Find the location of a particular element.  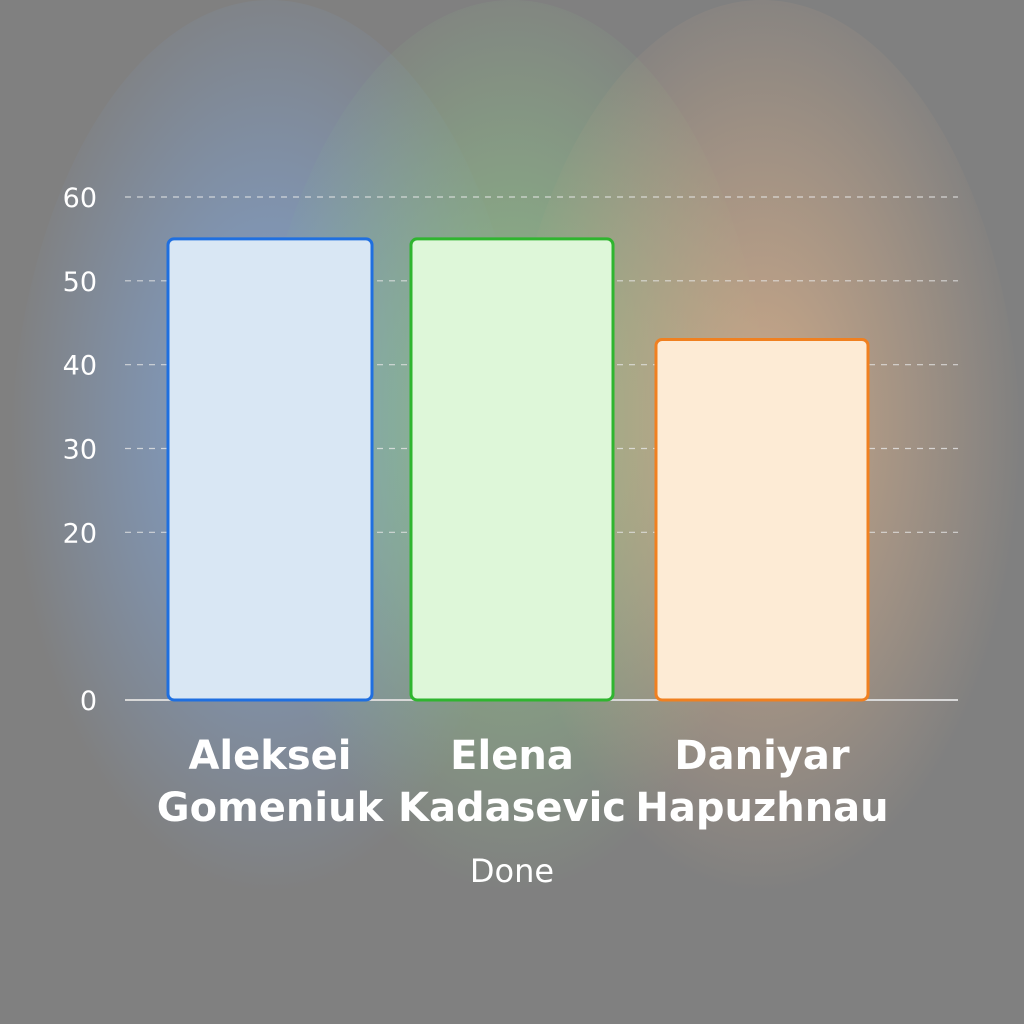

y-tick-label: 30 is located at coordinates (80, 450).